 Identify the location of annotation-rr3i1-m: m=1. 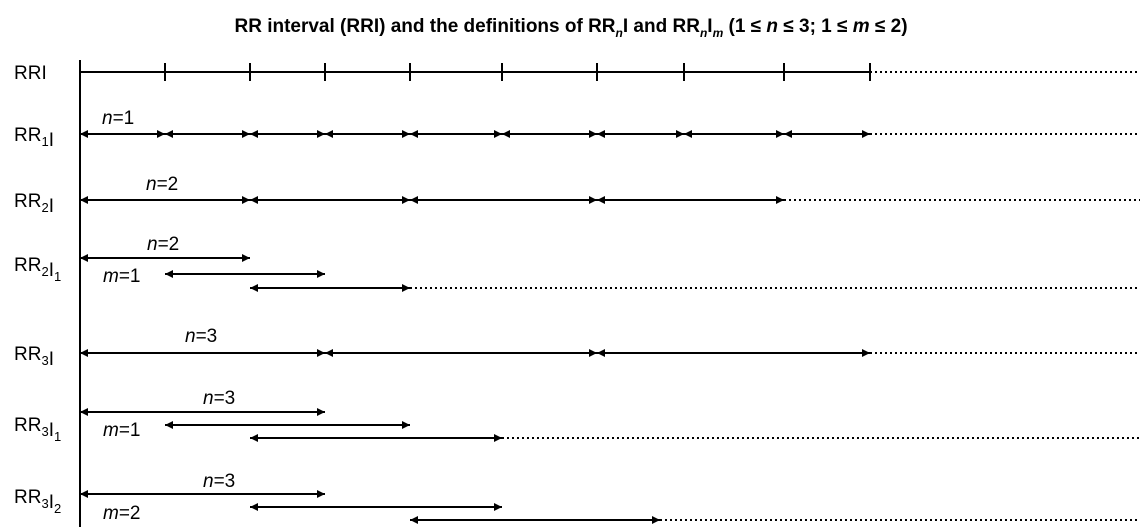
(122, 430).